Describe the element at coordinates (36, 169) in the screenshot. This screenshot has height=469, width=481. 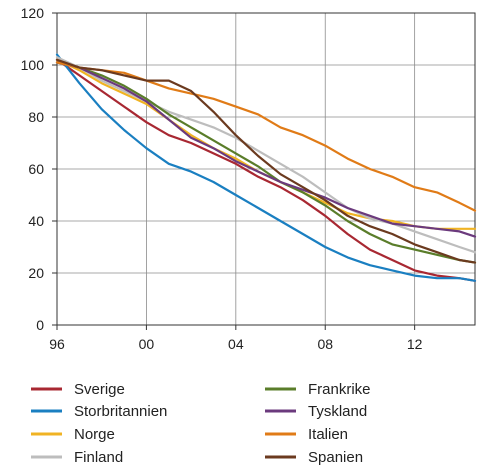
I see `y-tick-label: 60` at that location.